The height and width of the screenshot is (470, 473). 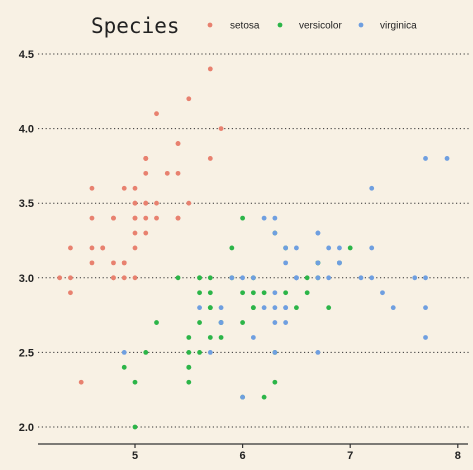 I want to click on y-tick-label: 3.5, so click(x=26, y=204).